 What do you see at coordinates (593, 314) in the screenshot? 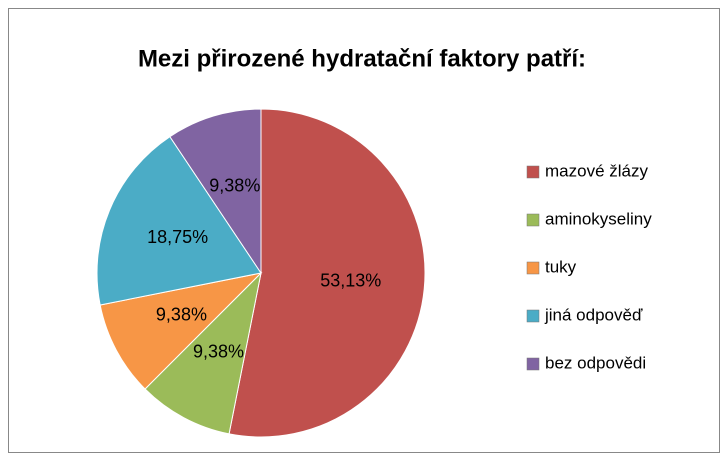
I see `legend-label: jiná odpověď` at bounding box center [593, 314].